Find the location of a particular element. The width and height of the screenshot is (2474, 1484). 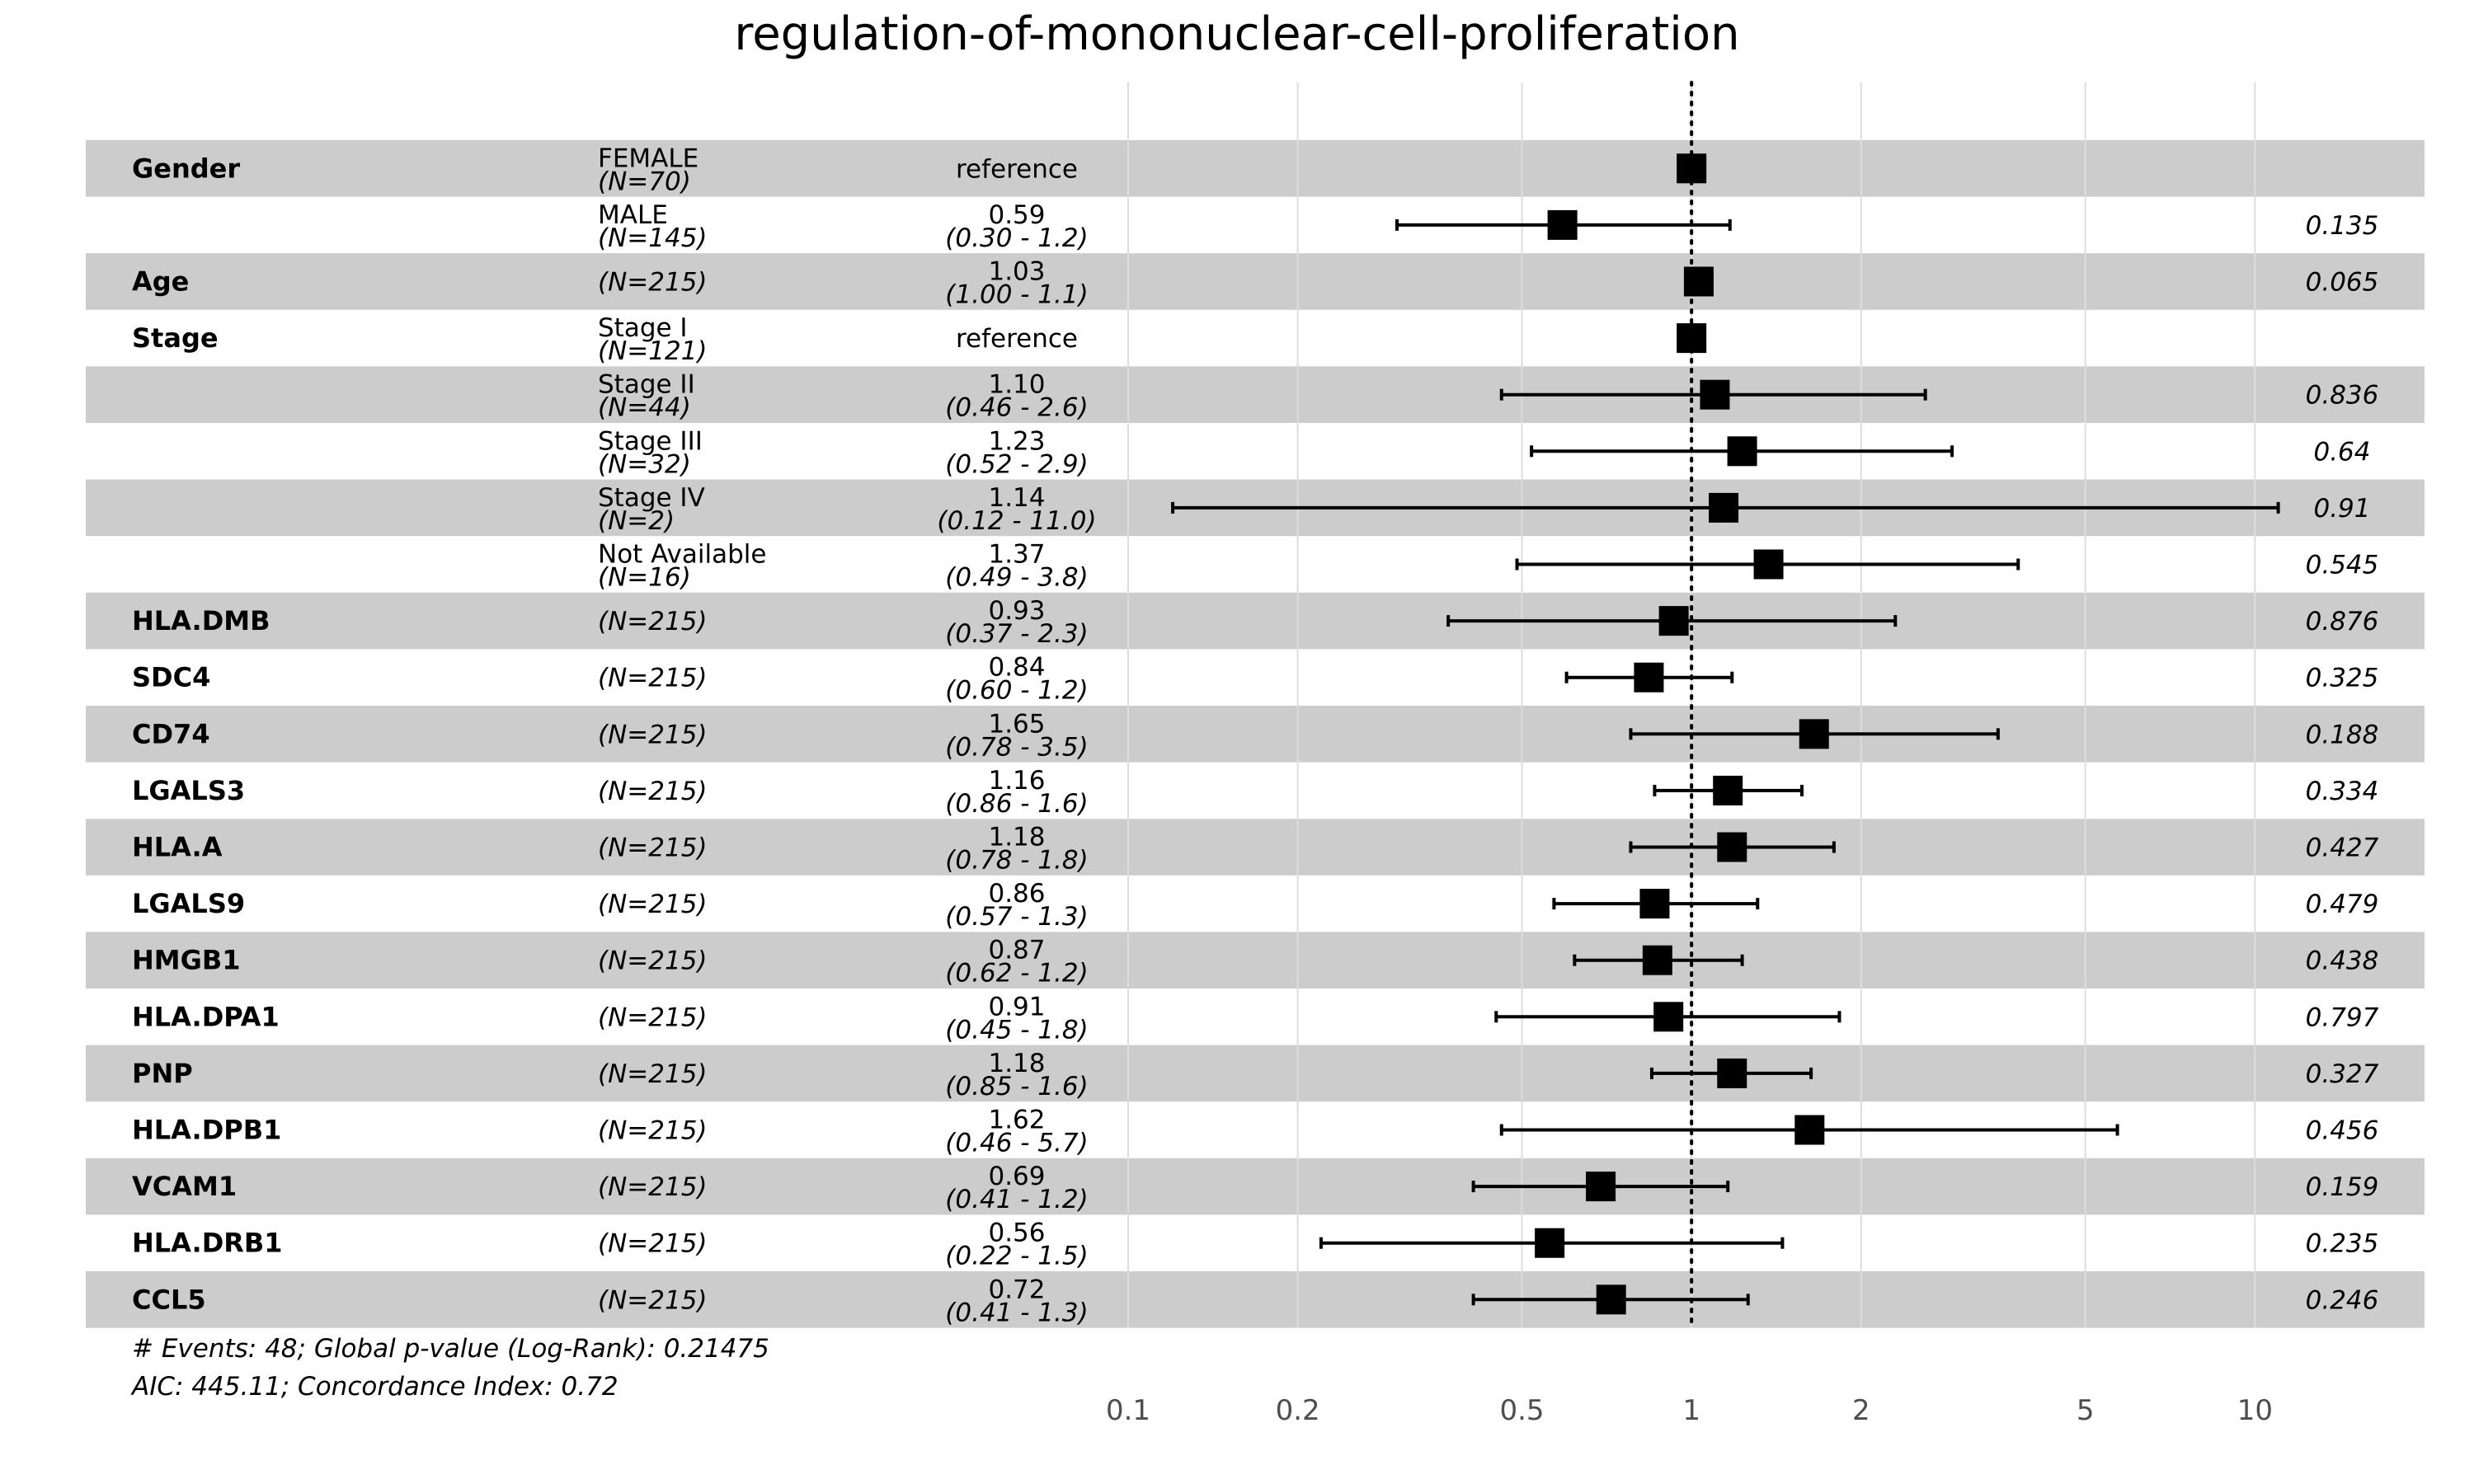

estimate-label: 1.14 is located at coordinates (1016, 498).